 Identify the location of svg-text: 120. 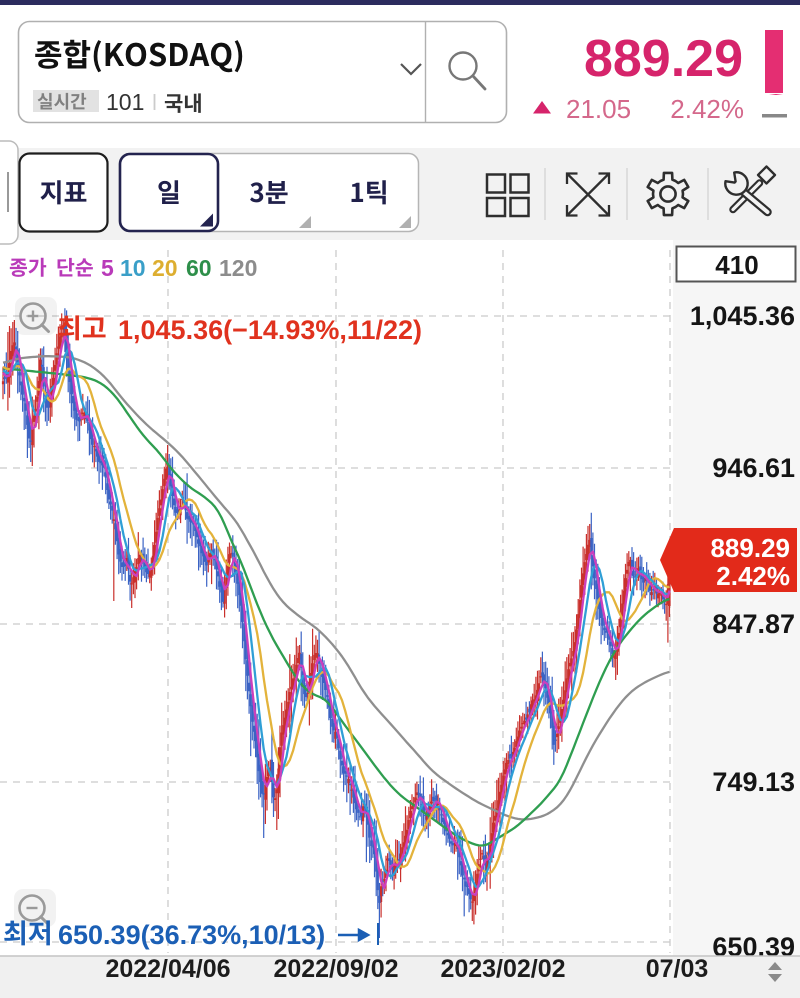
(238, 268).